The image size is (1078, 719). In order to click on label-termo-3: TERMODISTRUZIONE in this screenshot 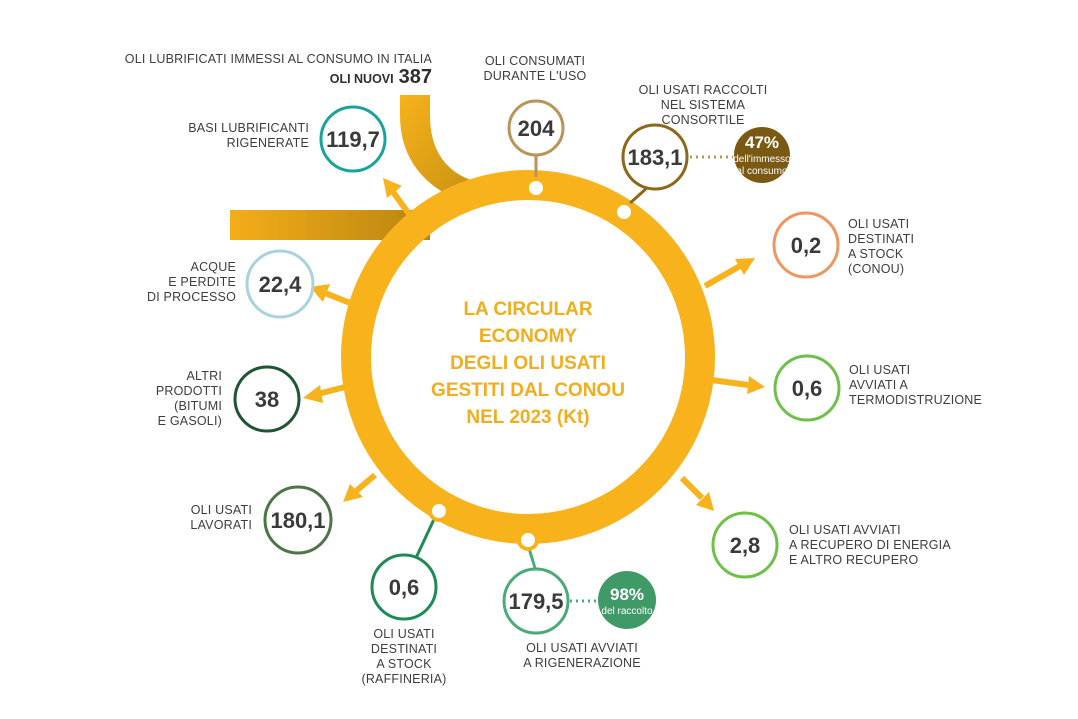, I will do `click(915, 400)`.